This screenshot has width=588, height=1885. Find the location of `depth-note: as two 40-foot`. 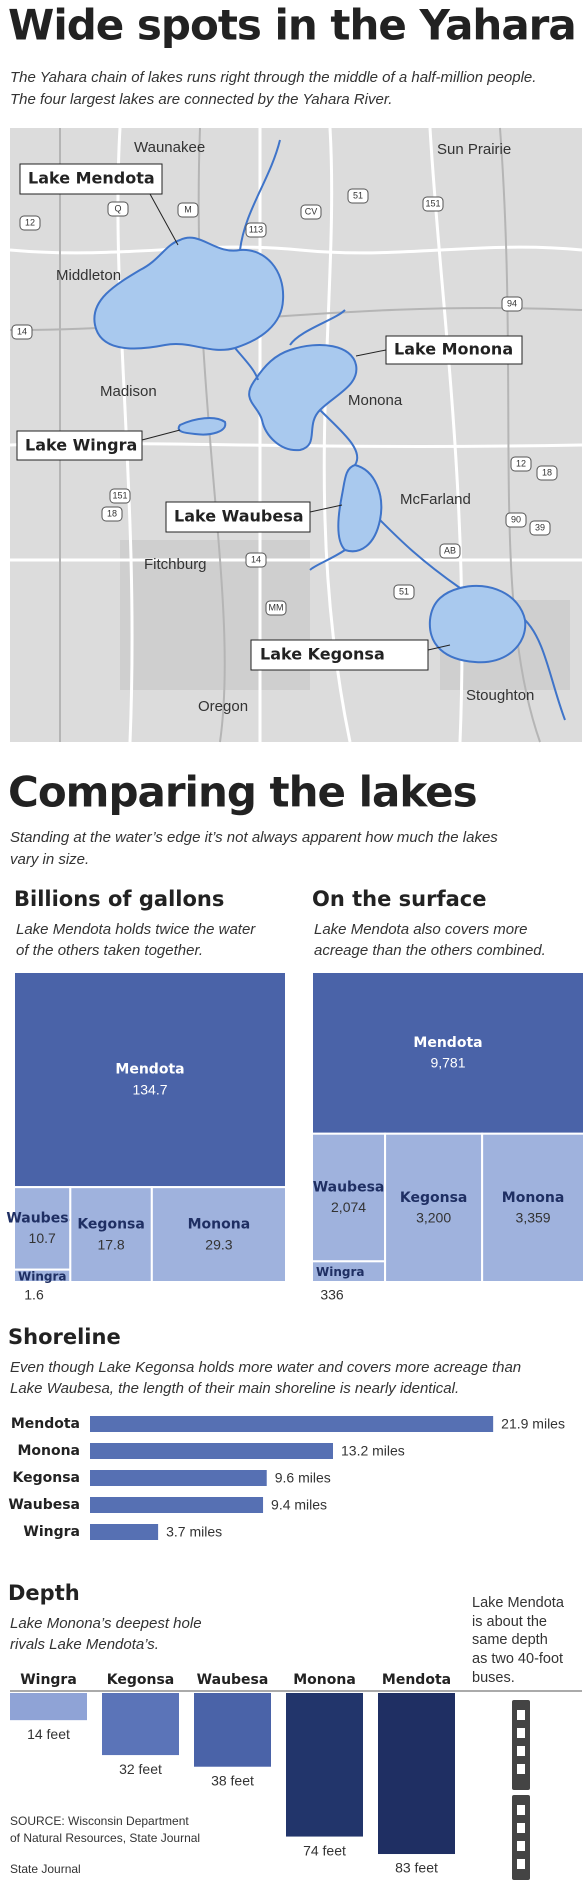

depth-note: as two 40-foot is located at coordinates (517, 1659).